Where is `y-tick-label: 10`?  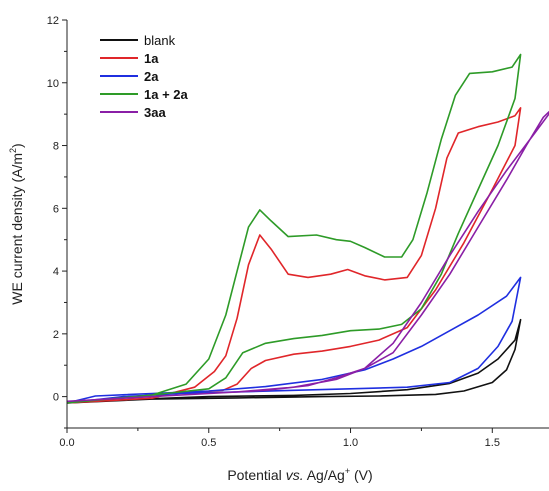 y-tick-label: 10 is located at coordinates (53, 84).